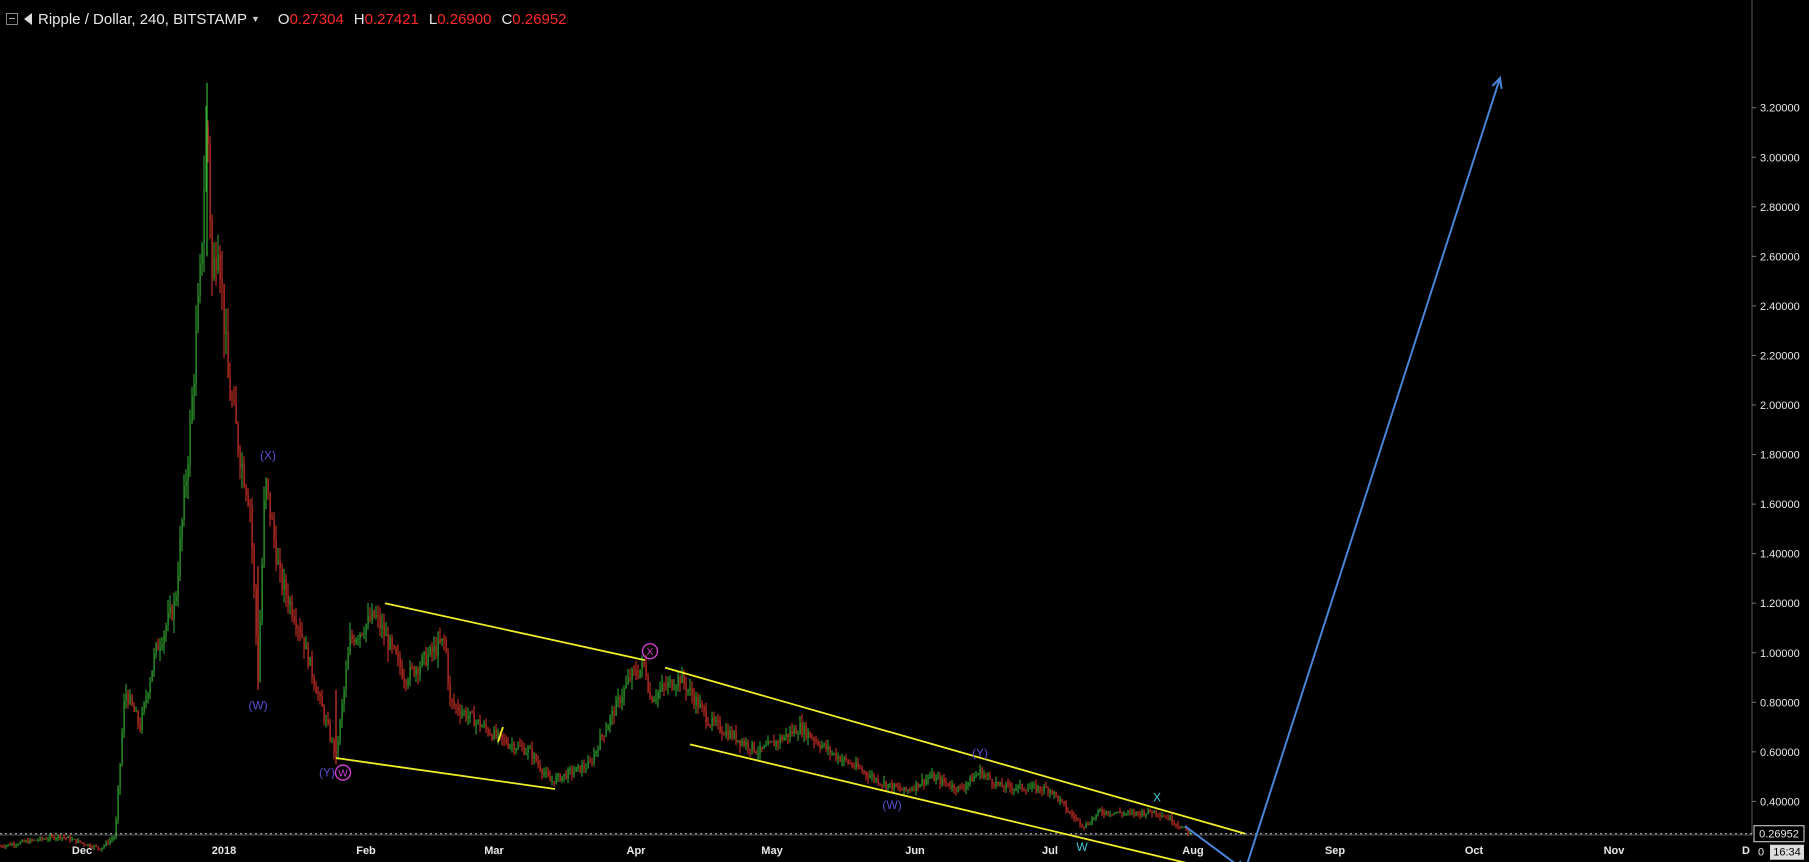 This screenshot has width=1809, height=862. I want to click on x-tick-label: Jun, so click(915, 851).